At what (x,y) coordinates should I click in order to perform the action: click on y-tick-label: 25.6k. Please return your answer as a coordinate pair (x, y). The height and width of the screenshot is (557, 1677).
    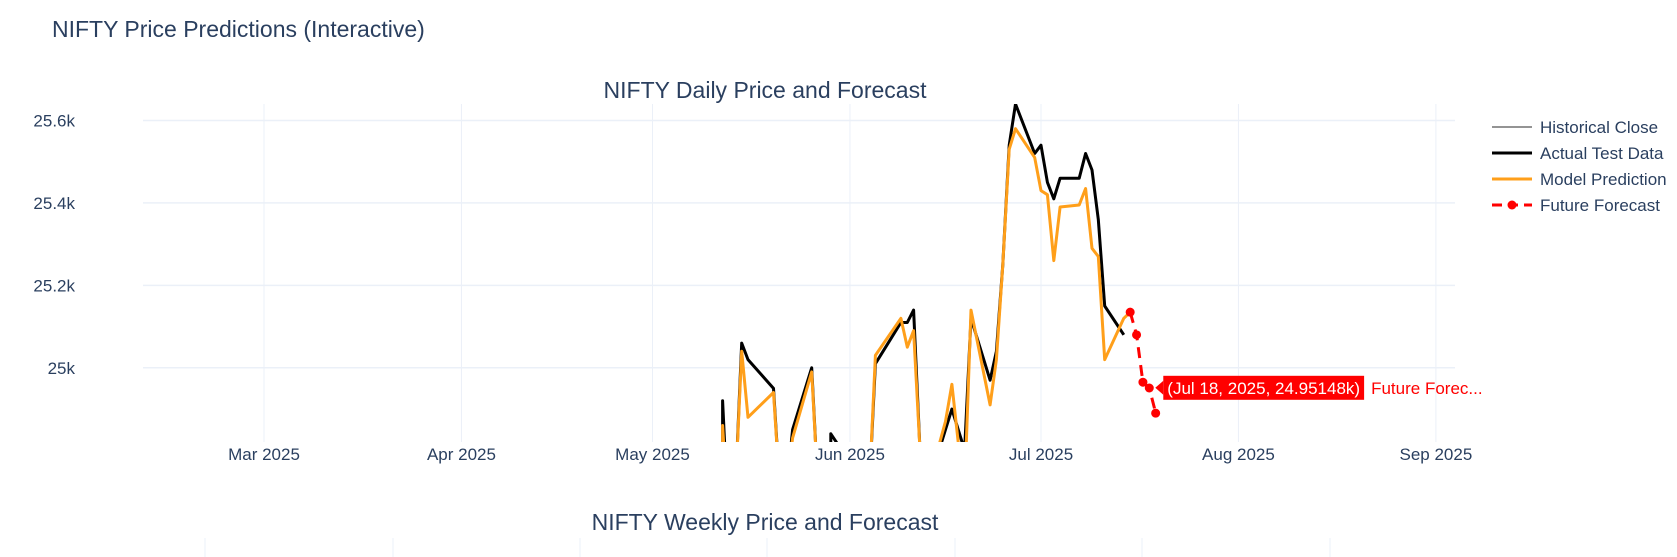
    Looking at the image, I should click on (54, 120).